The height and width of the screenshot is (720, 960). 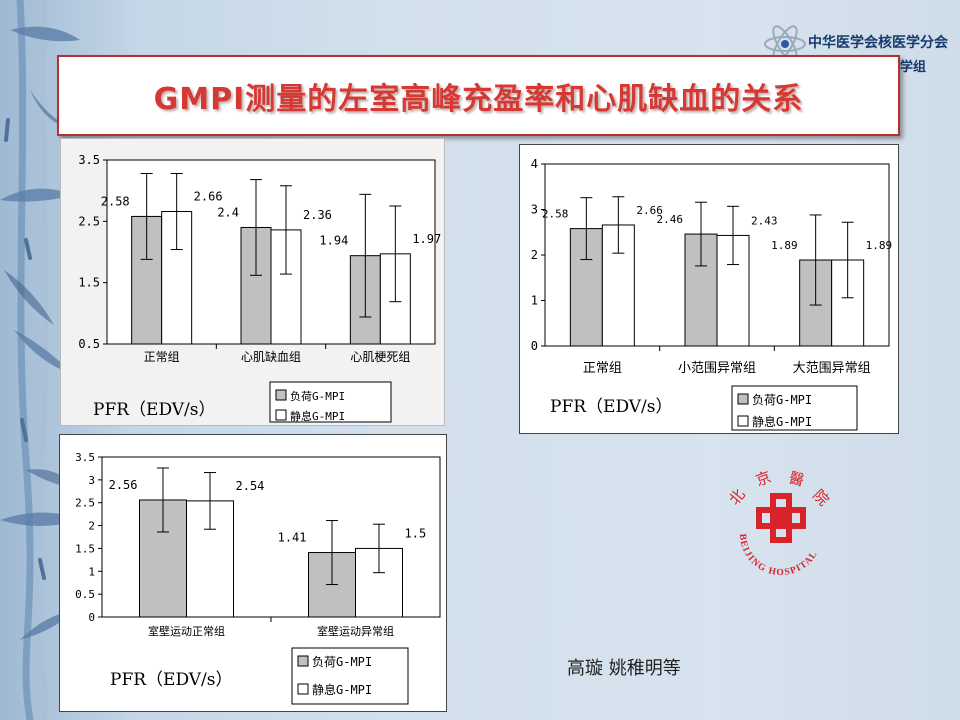 What do you see at coordinates (355, 631) in the screenshot?
I see `x-category-label: 室壁运动异常组` at bounding box center [355, 631].